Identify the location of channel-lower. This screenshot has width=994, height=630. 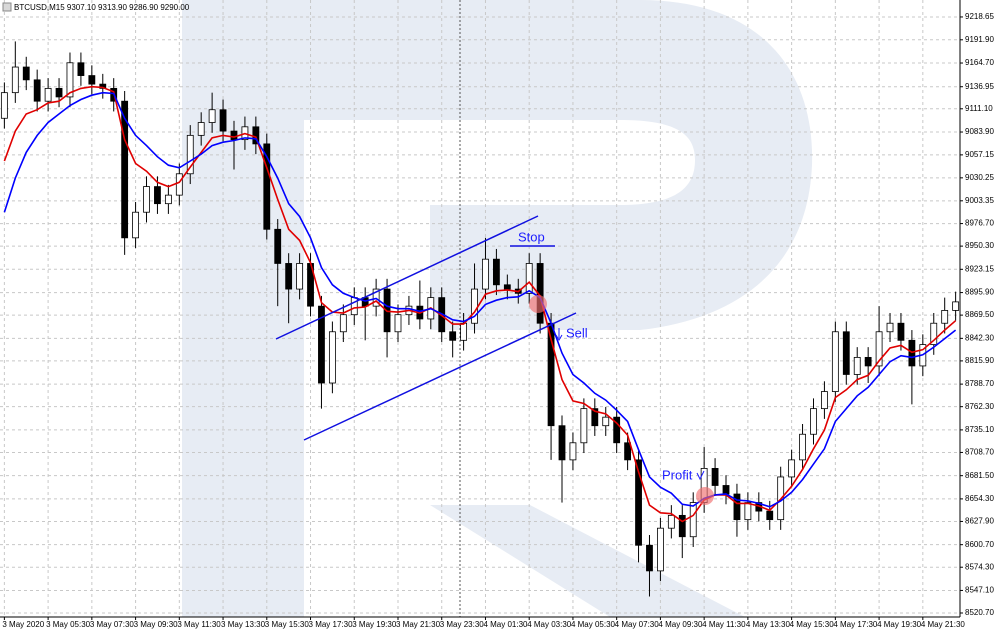
(440, 376).